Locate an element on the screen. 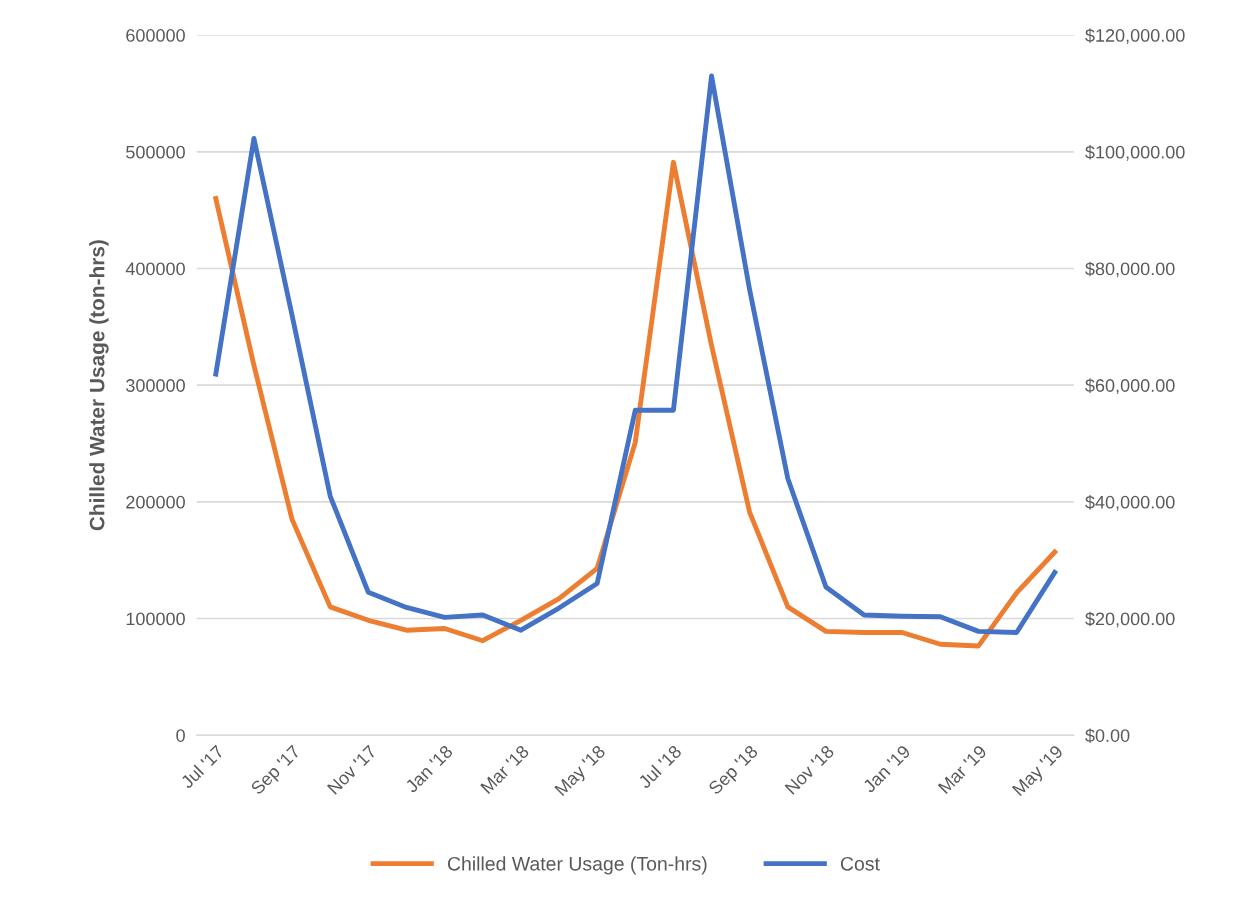 The height and width of the screenshot is (901, 1253). y-tick-label: 600000 is located at coordinates (155, 35).